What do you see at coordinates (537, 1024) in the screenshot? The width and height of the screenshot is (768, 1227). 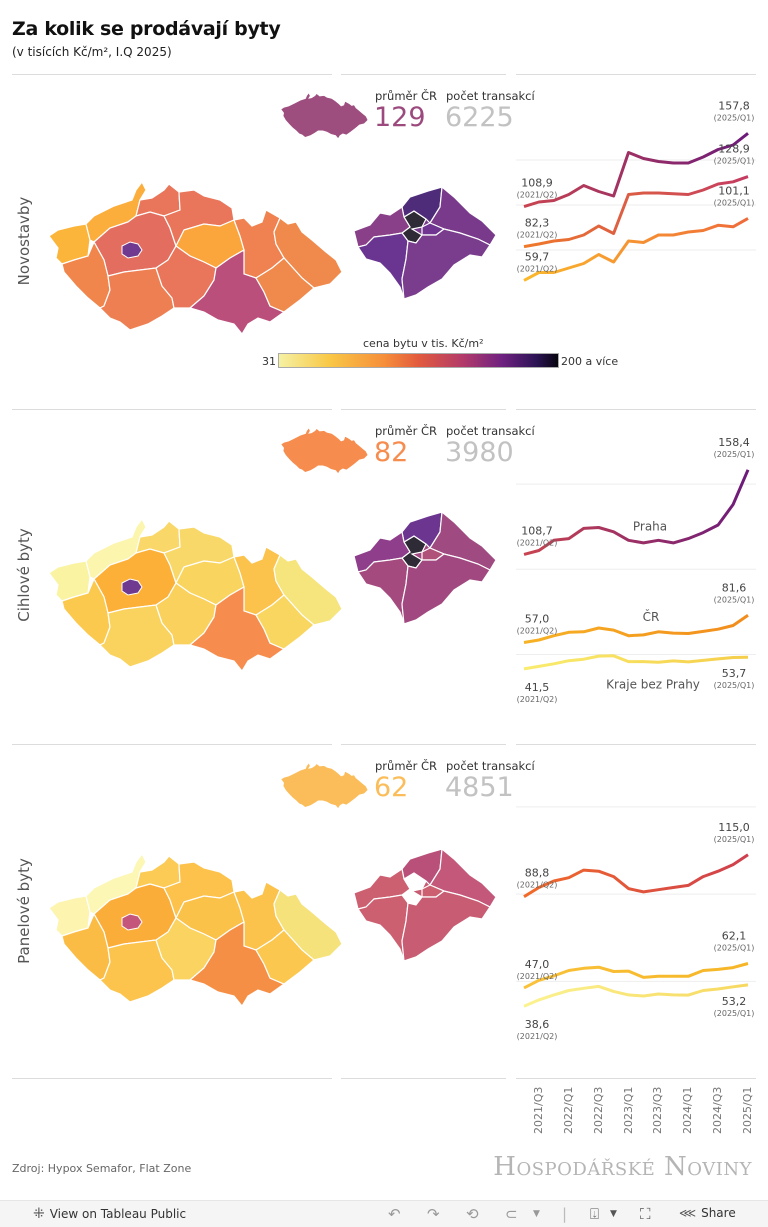 I see `start-value-label: 38,6` at bounding box center [537, 1024].